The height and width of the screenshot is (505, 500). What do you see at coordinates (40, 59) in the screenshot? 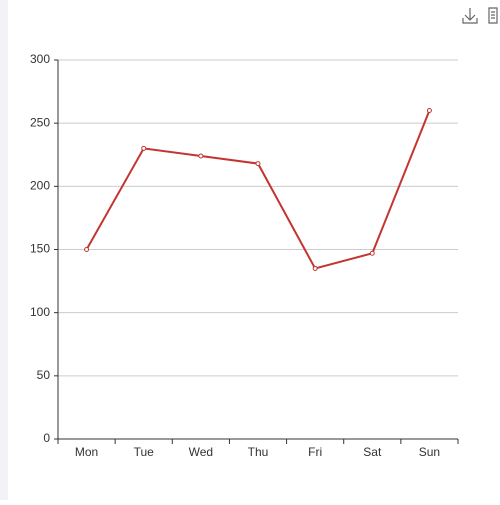
I see `y-tick-label: 300` at bounding box center [40, 59].